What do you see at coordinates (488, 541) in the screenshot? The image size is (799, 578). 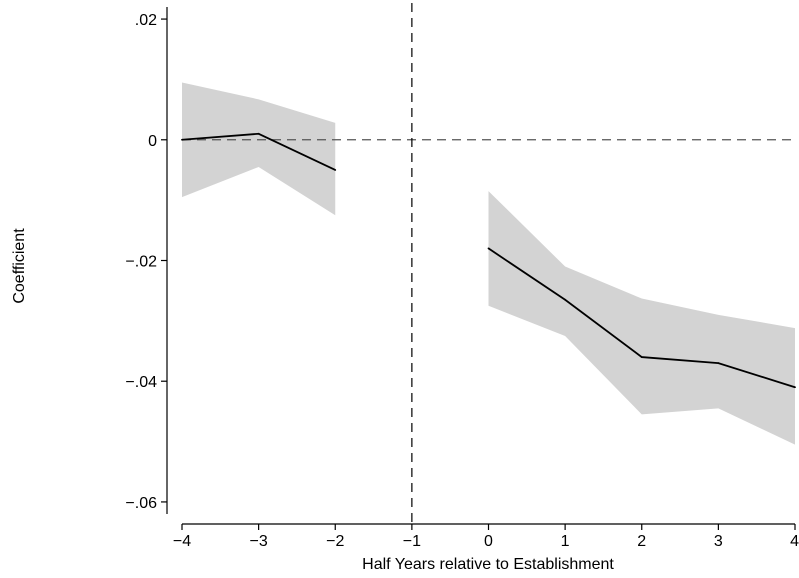 I see `x-tick-label: 0` at bounding box center [488, 541].